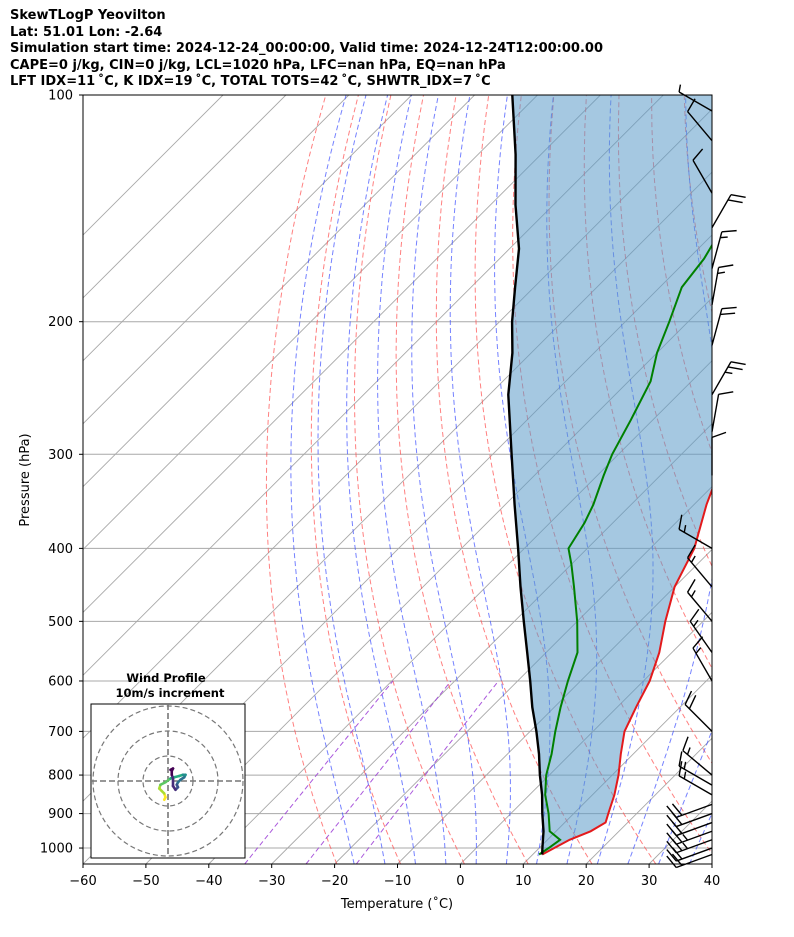 The width and height of the screenshot is (794, 937). I want to click on y-tick-label: 900, so click(60, 814).